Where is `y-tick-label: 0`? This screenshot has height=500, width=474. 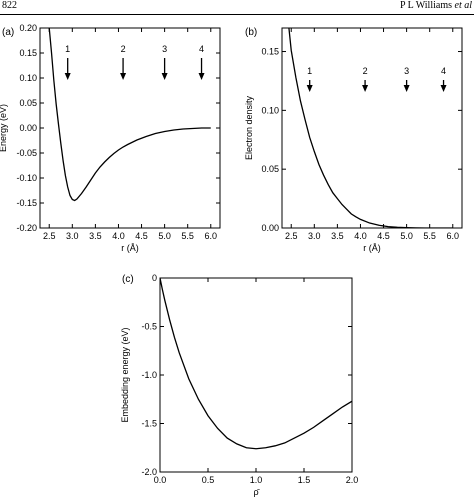
y-tick-label: 0 is located at coordinates (154, 278).